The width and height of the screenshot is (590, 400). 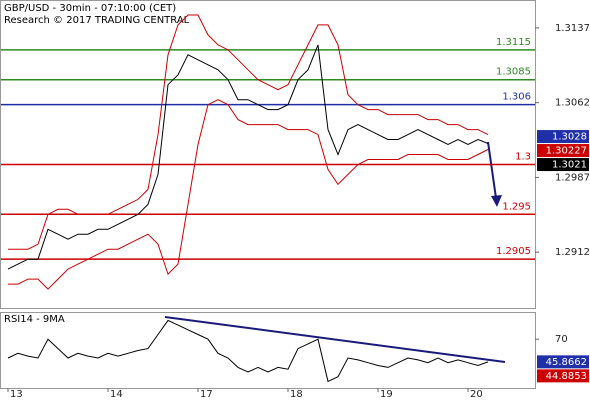 I want to click on rsi-title: RSI14 - 9MA, so click(x=34, y=319).